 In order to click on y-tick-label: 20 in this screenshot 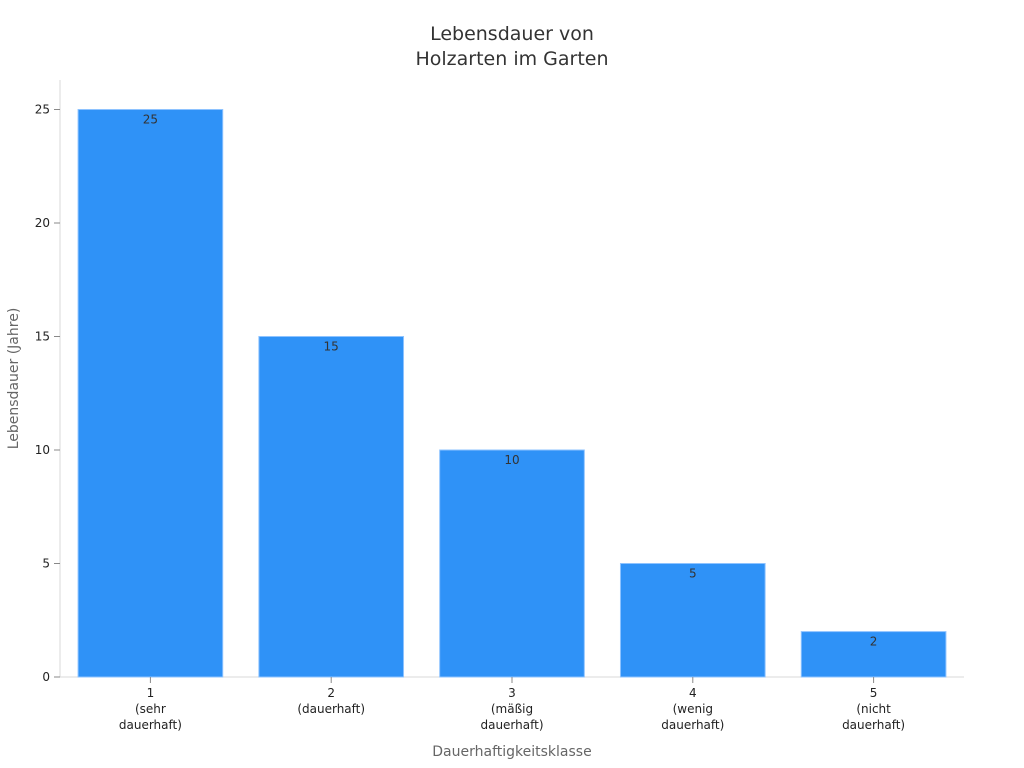, I will do `click(42, 223)`.